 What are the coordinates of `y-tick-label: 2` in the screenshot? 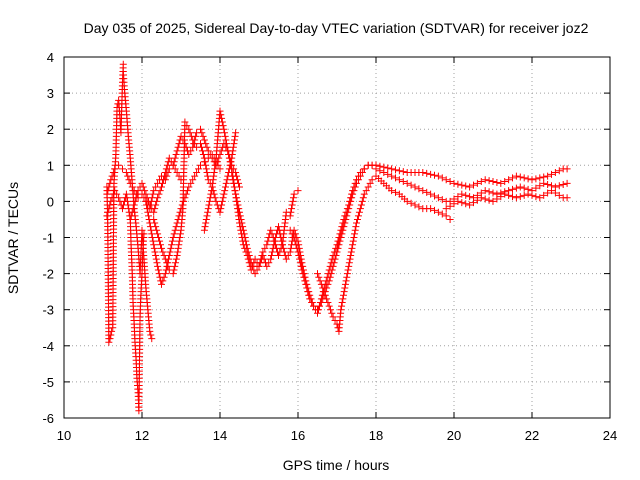 It's located at (50, 129).